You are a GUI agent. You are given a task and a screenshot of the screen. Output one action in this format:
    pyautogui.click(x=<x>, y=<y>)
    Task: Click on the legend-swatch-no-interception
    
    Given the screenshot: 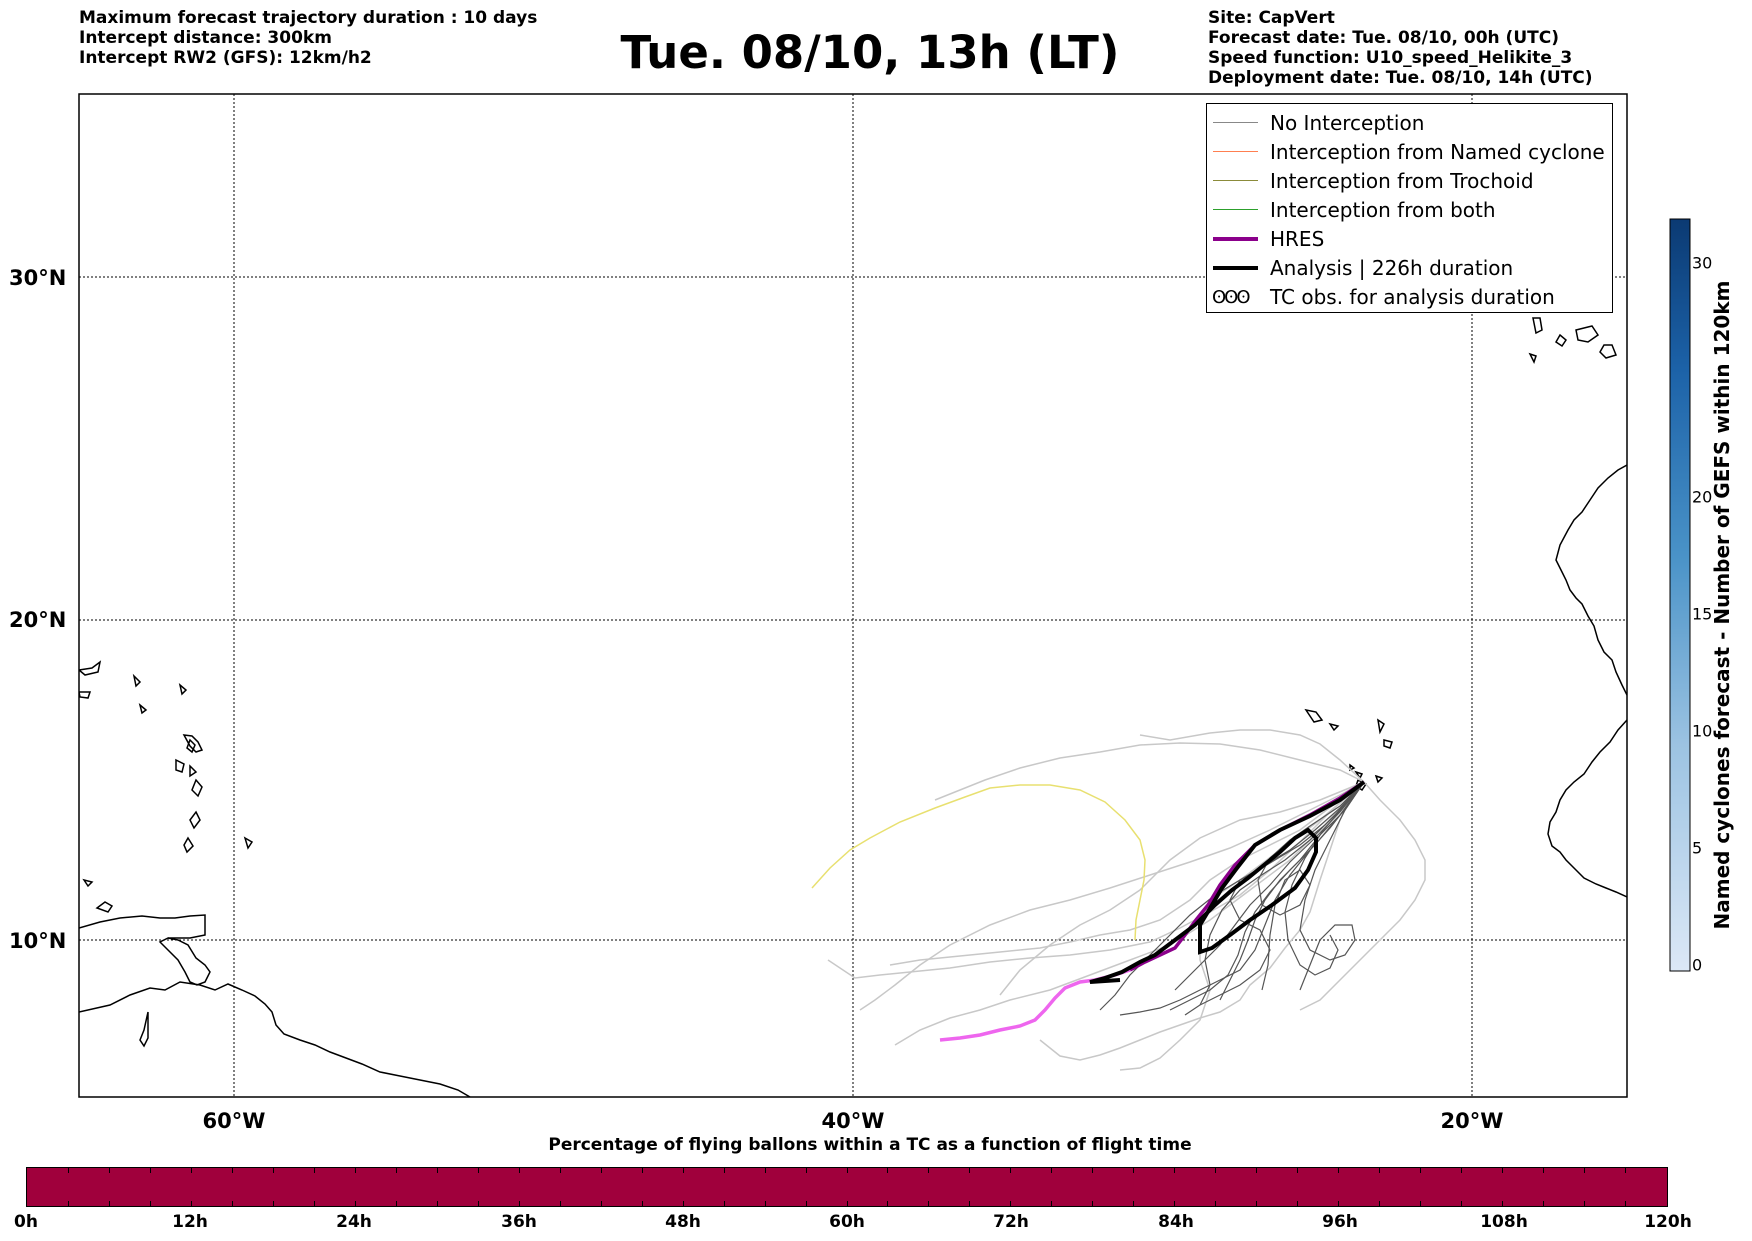 What is the action you would take?
    pyautogui.click(x=1235, y=122)
    